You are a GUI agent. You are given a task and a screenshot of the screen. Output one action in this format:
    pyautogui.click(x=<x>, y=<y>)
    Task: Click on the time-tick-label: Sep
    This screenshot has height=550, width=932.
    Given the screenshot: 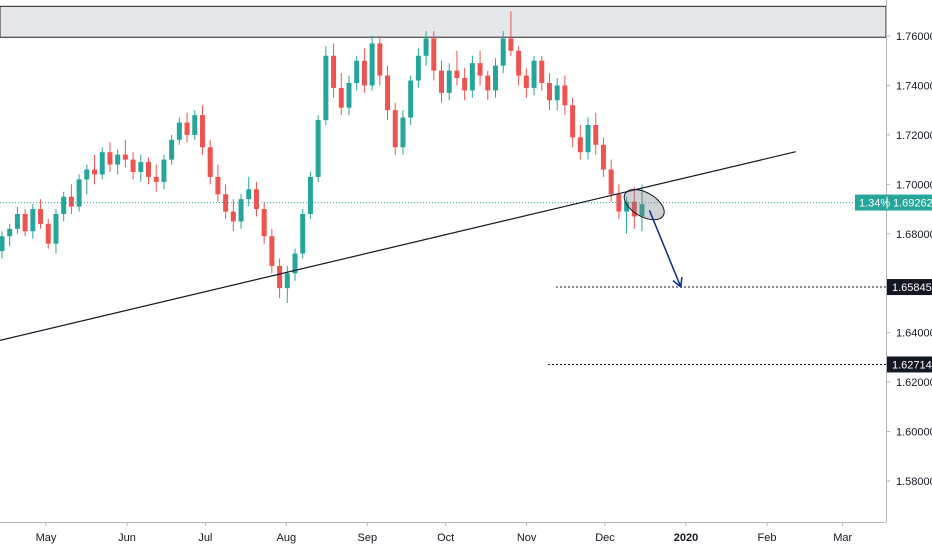 What is the action you would take?
    pyautogui.click(x=368, y=538)
    